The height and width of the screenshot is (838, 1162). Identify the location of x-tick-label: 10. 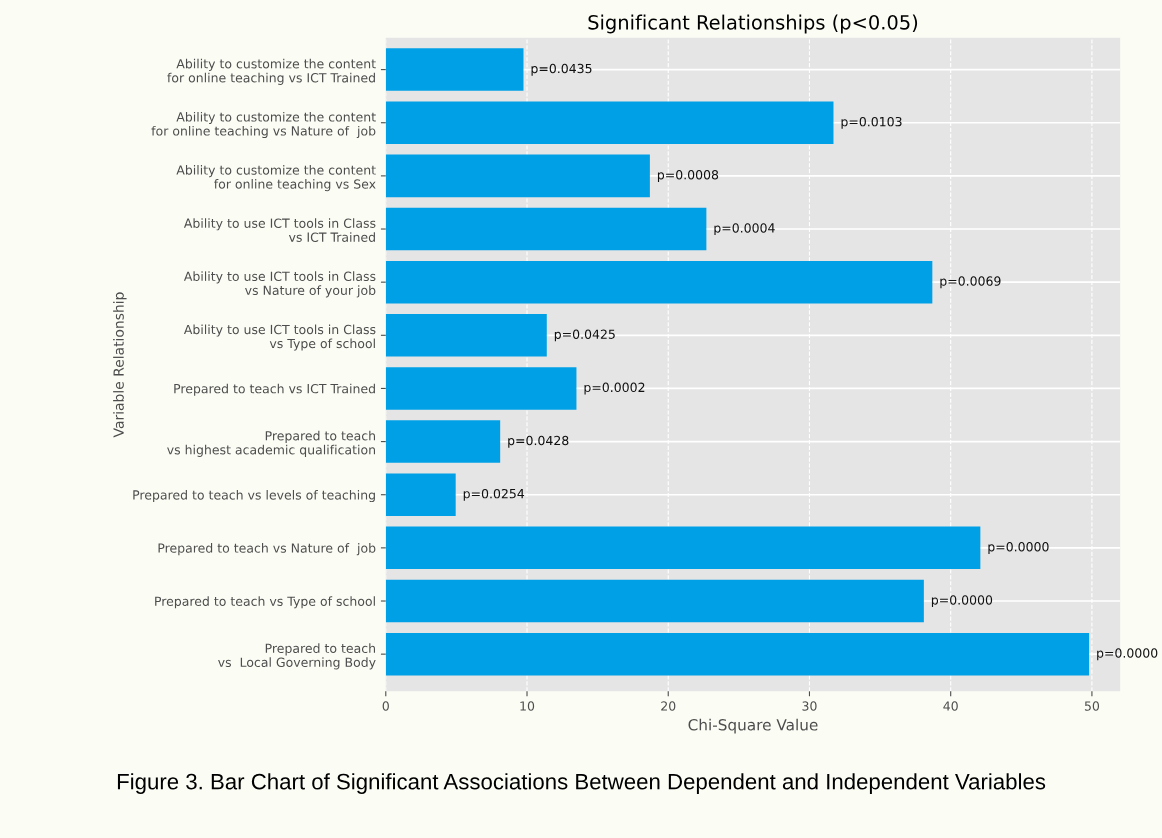
(527, 706).